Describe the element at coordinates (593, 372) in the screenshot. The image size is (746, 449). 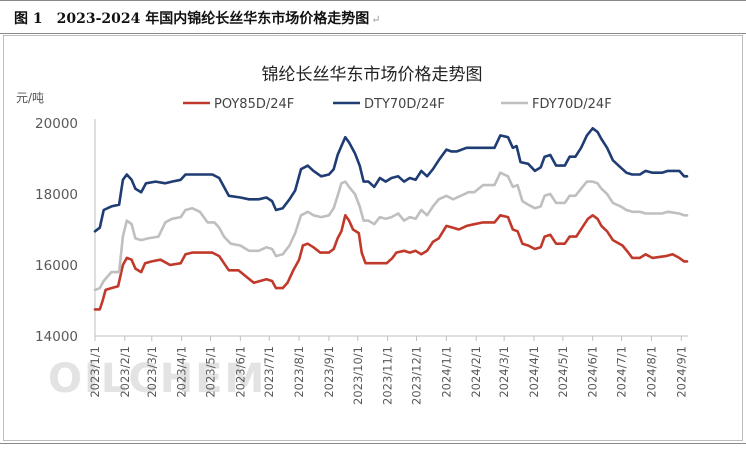
I see `x-tick-label: 2024/6/1` at that location.